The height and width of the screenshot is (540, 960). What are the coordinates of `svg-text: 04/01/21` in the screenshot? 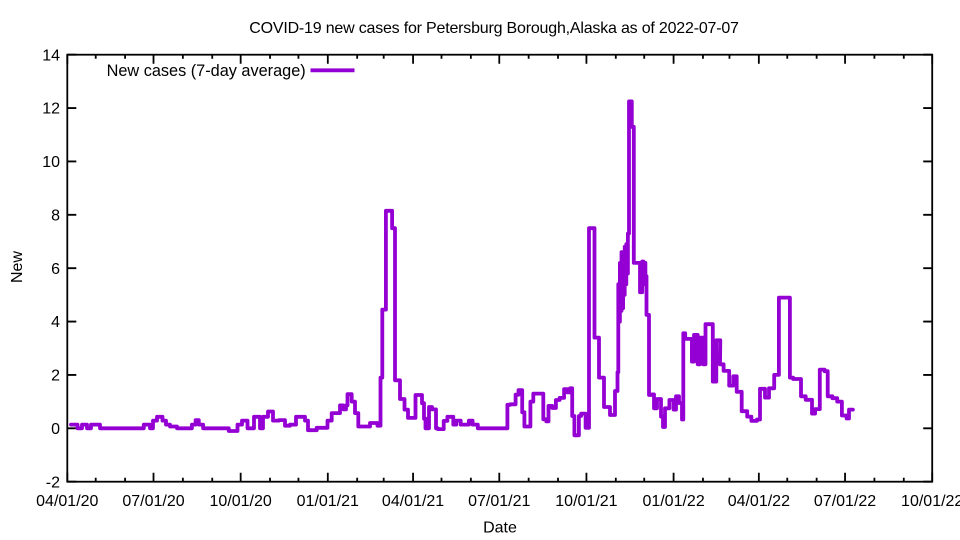 It's located at (413, 501).